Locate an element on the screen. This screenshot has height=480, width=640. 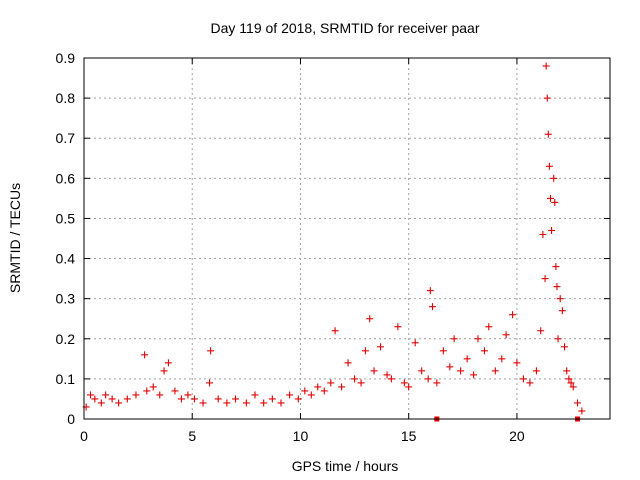
x-tick-label: 10 is located at coordinates (301, 436).